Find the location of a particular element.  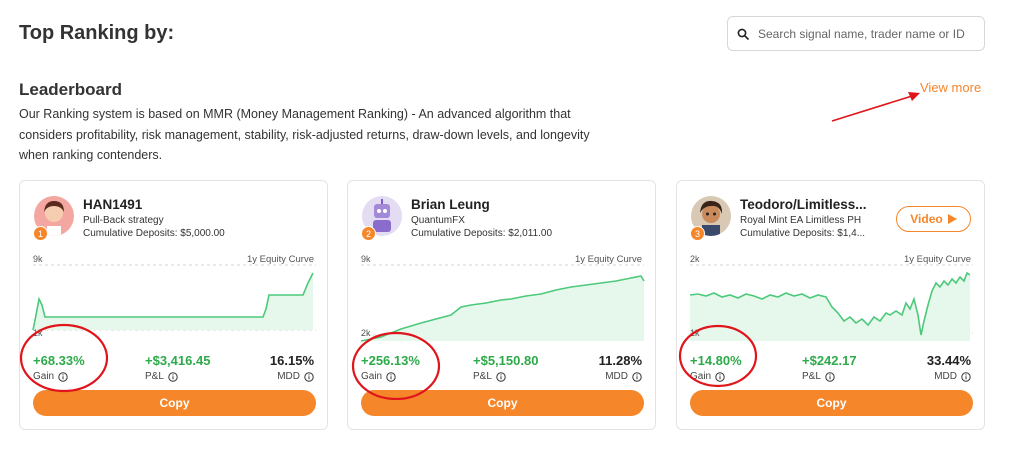

search-box is located at coordinates (856, 33).